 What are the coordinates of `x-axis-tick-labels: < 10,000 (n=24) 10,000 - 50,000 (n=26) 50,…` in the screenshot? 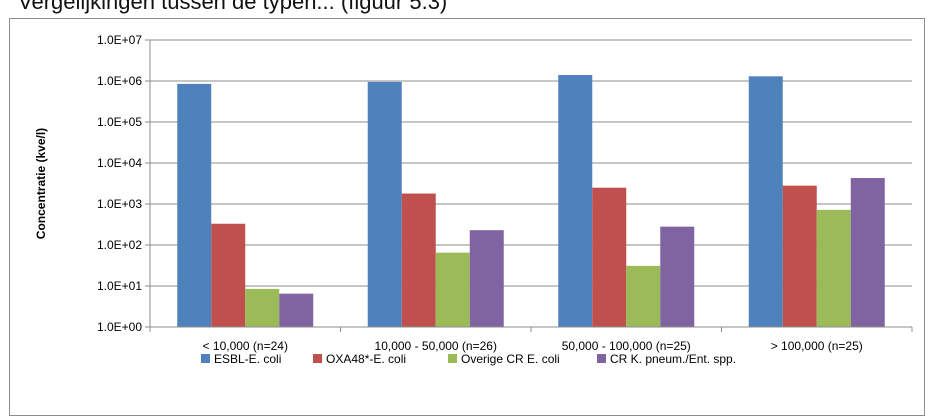 It's located at (533, 346).